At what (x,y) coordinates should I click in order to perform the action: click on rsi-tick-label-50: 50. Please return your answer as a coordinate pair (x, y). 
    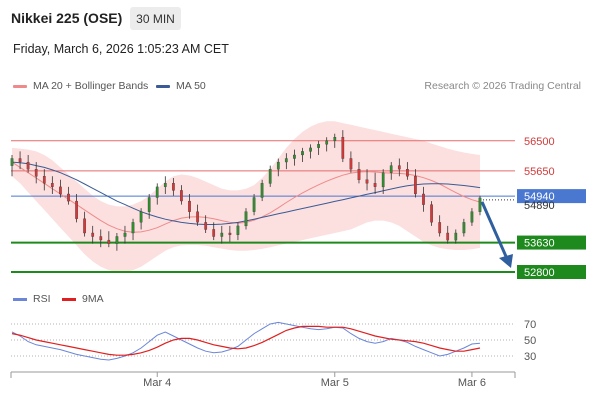
    Looking at the image, I should click on (530, 341).